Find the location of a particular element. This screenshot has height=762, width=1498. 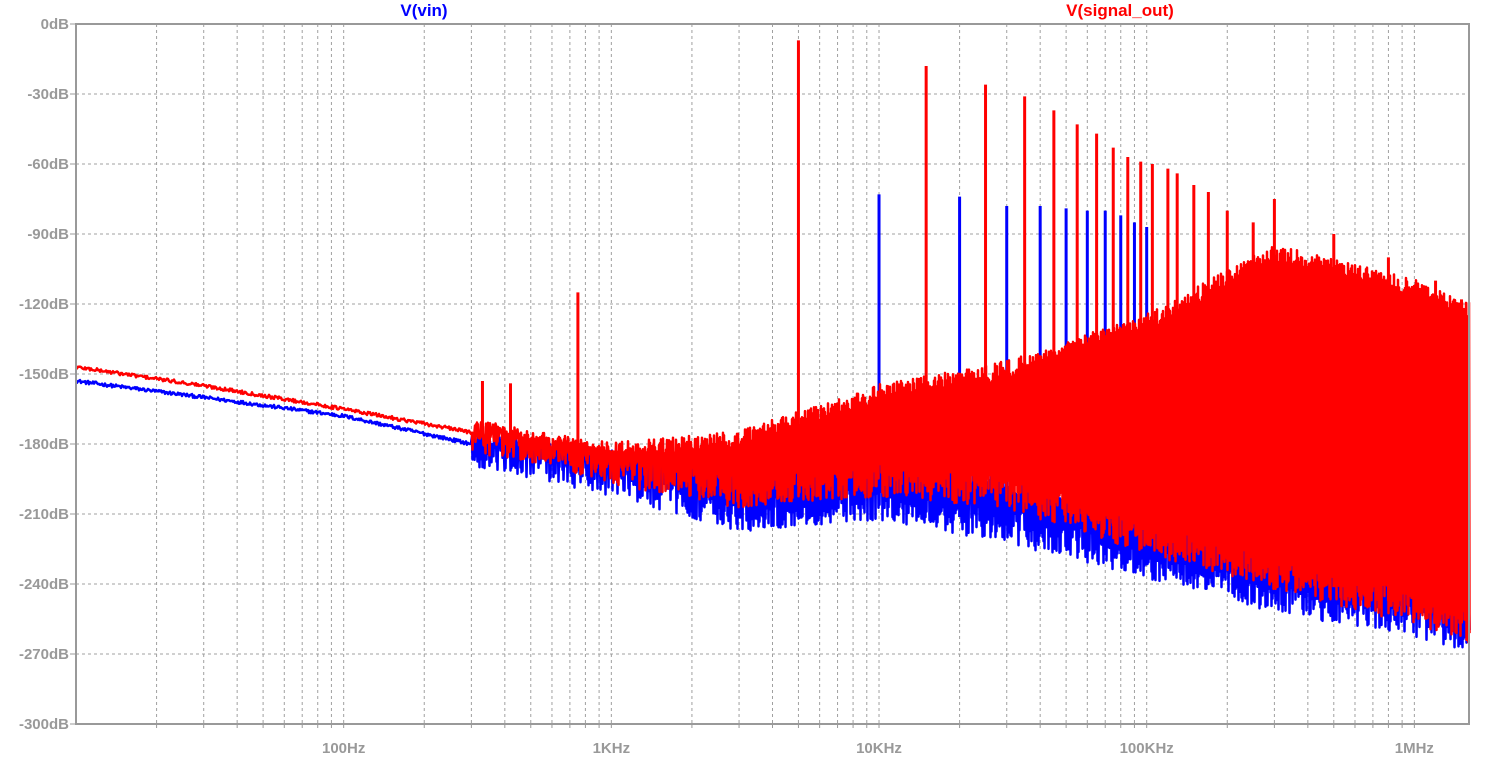

x-tick-label: 100KHz is located at coordinates (1147, 748).